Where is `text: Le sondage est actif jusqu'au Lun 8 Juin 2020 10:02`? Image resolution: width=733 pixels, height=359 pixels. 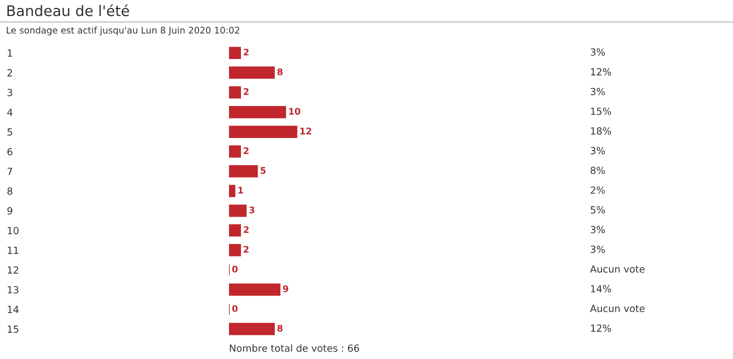
text: Le sondage est actif jusqu'au Lun 8 Juin 2020 10:02 is located at coordinates (123, 31).